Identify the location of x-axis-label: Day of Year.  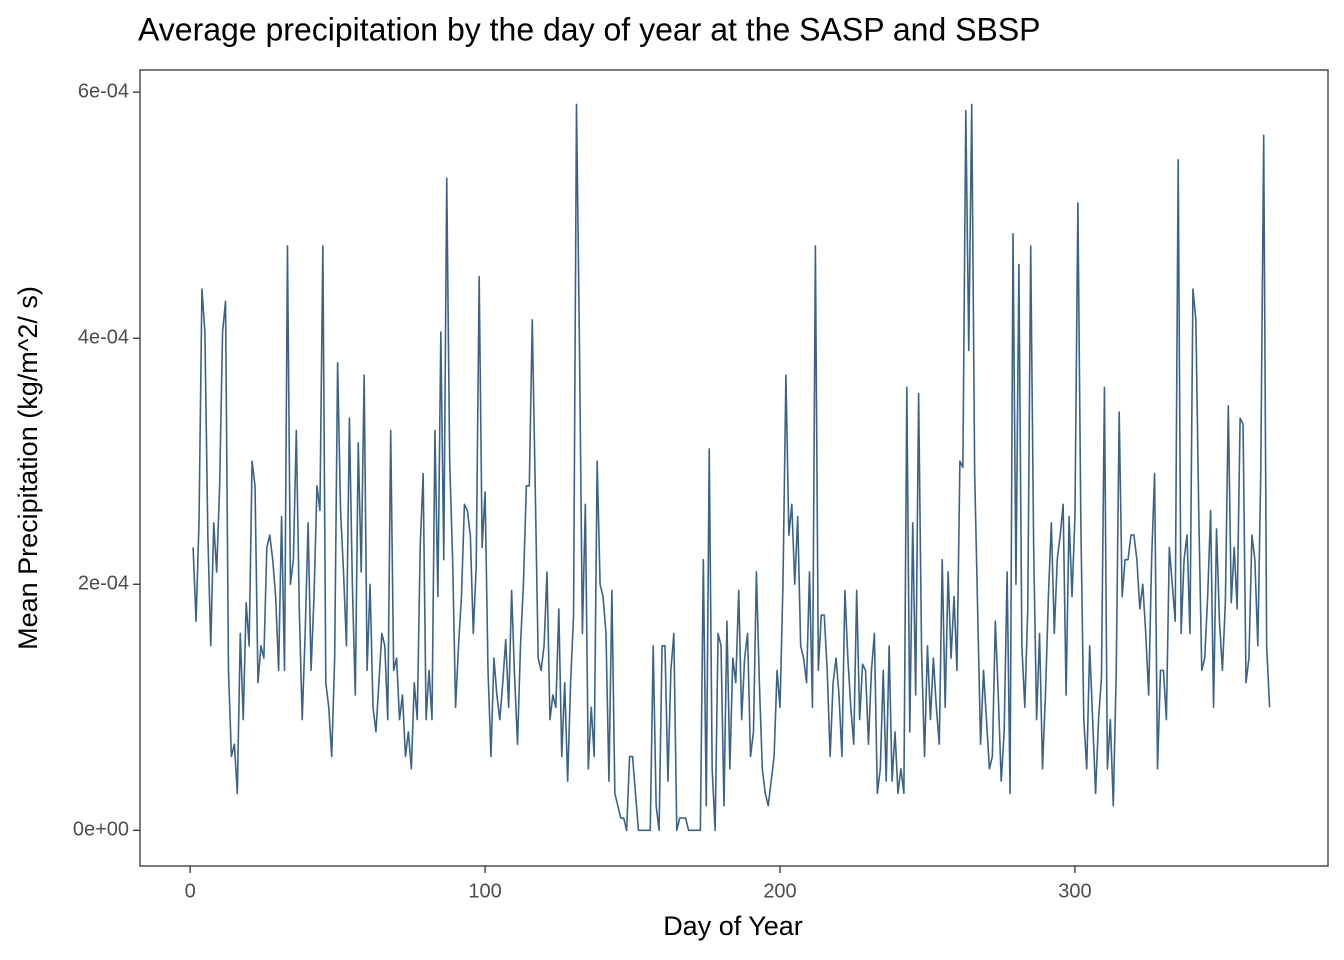
(733, 926).